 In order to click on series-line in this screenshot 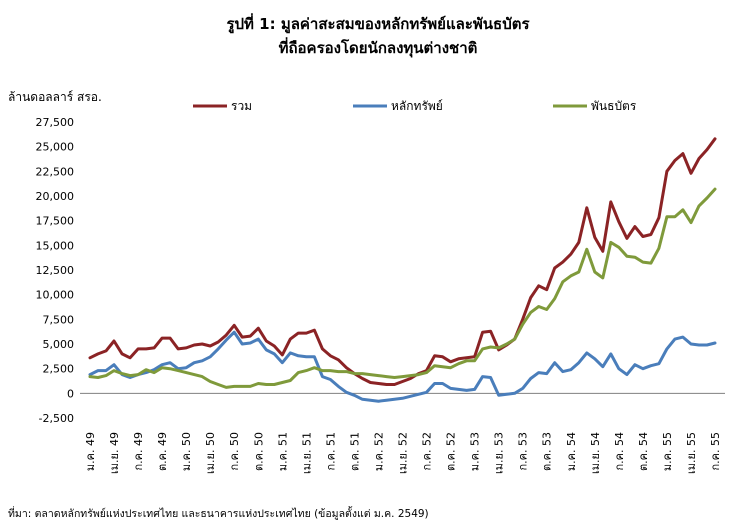, I will do `click(402, 366)`.